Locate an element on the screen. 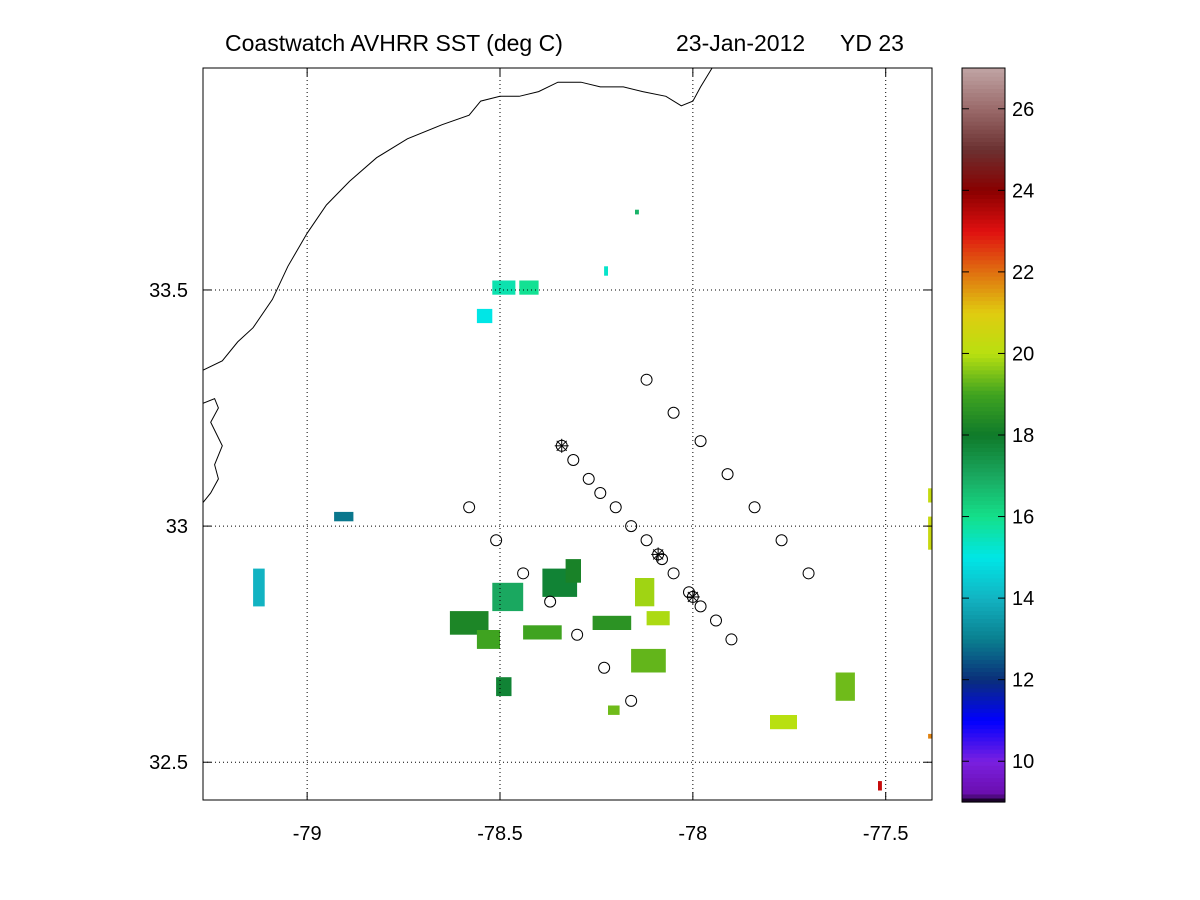 This screenshot has height=900, width=1200. colorbar-gradient is located at coordinates (983, 435).